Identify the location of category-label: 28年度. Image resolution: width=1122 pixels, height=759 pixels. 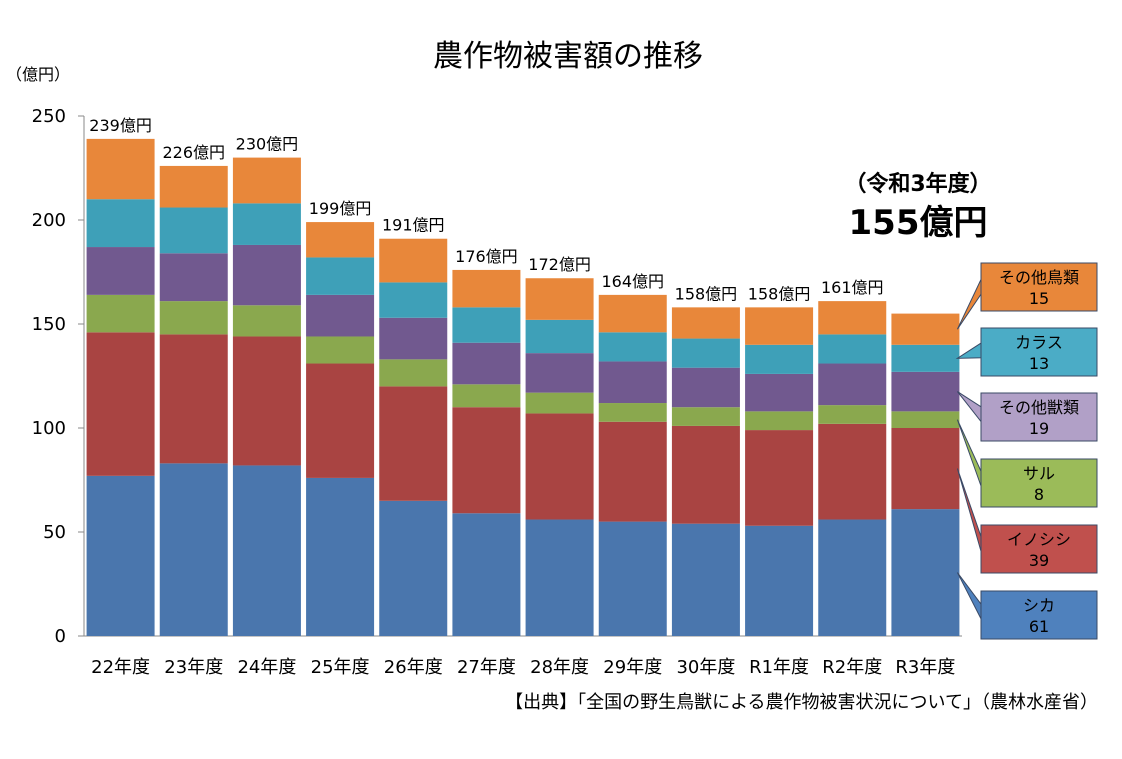
(559, 667).